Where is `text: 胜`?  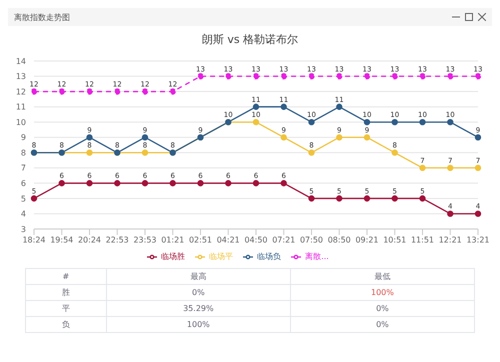
text: 胜 is located at coordinates (66, 292).